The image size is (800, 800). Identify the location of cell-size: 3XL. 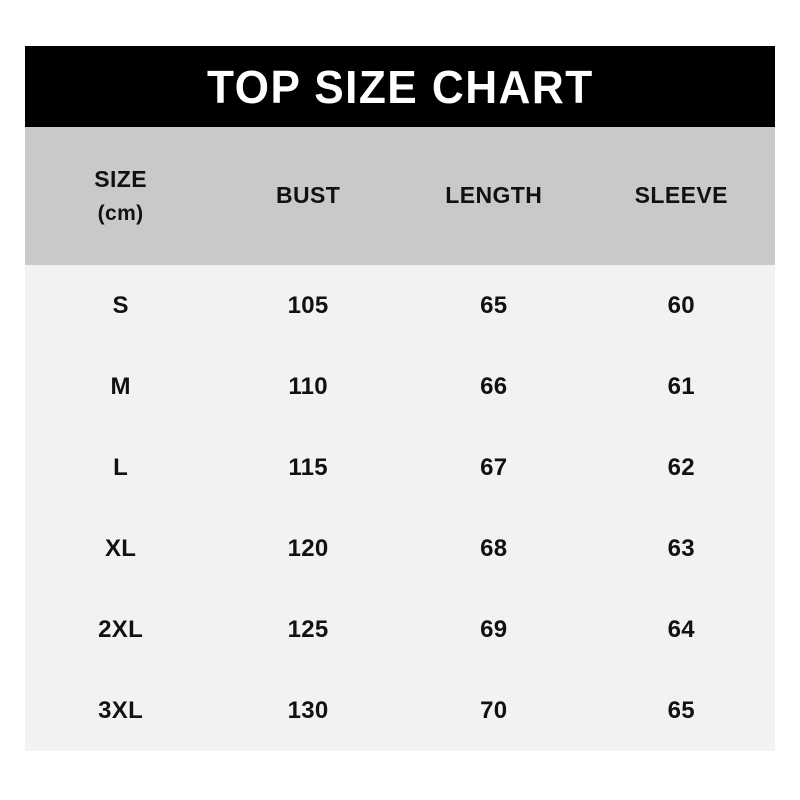
(121, 710).